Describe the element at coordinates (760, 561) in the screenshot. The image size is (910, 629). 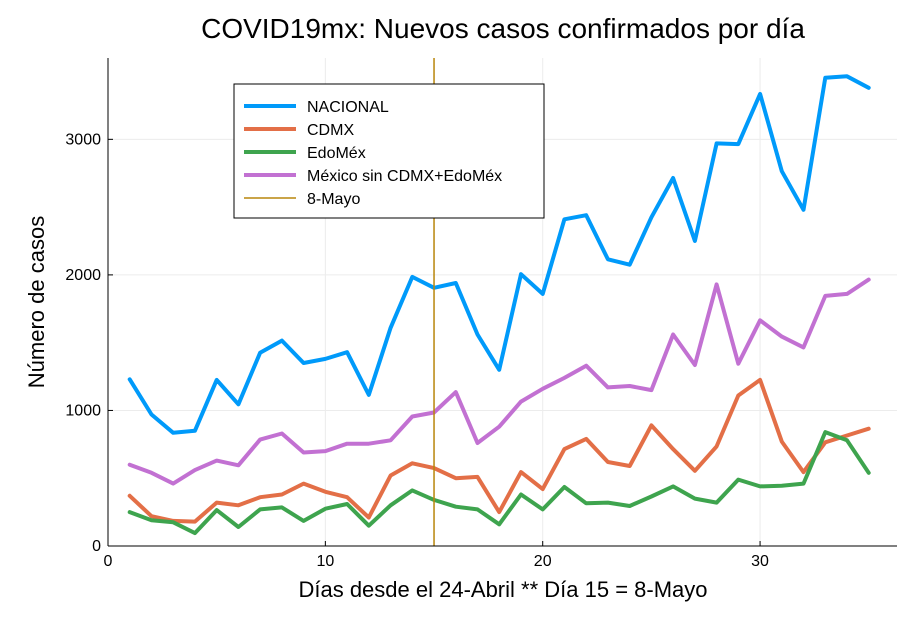
I see `x-tick-label: 30` at that location.